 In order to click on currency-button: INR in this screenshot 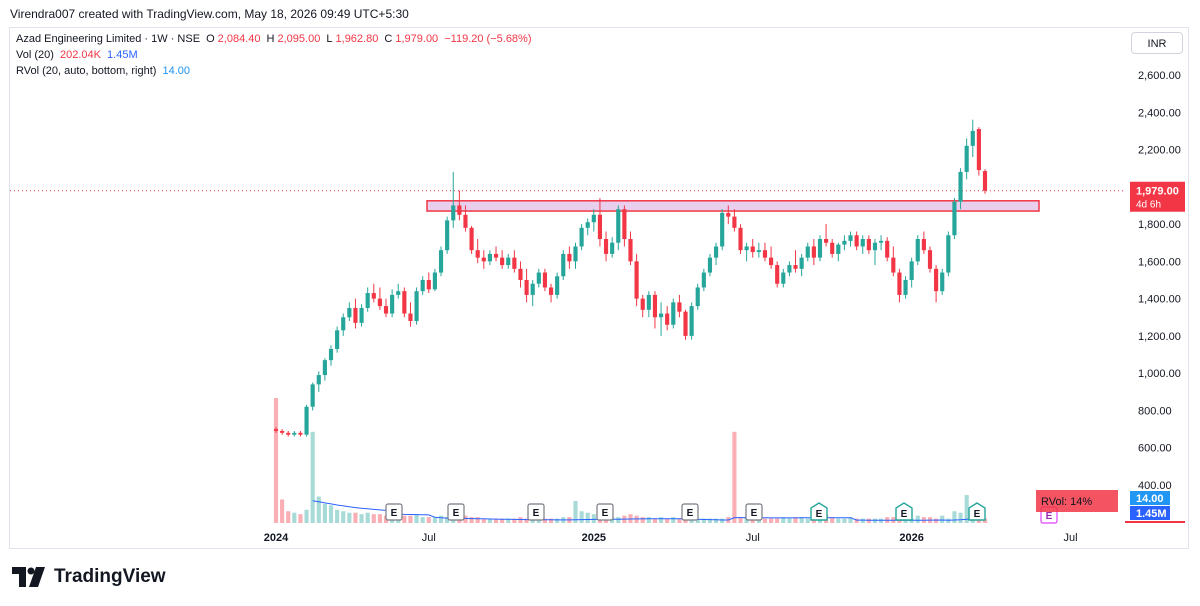, I will do `click(1157, 43)`.